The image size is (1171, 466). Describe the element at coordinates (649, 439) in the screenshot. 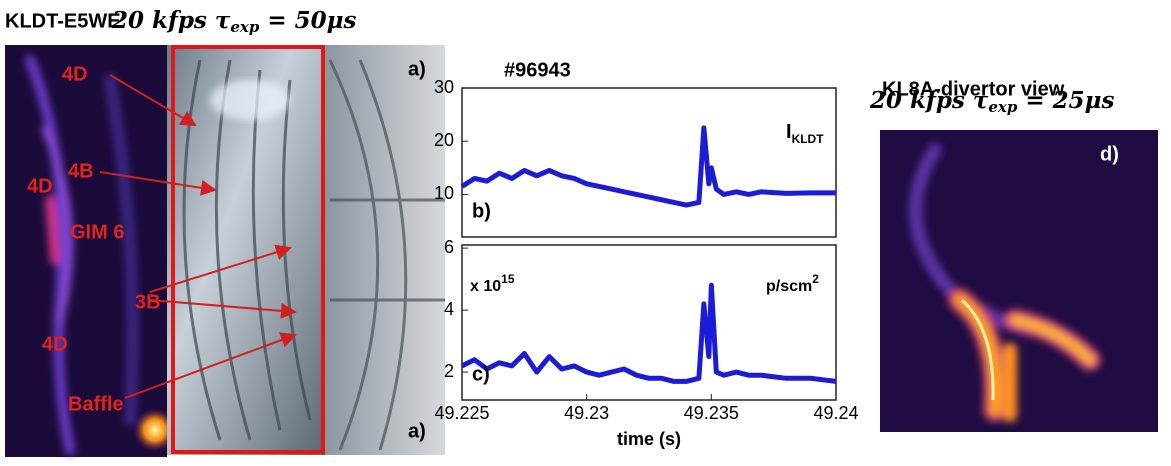

I see `x-axis-label: time (s)` at that location.